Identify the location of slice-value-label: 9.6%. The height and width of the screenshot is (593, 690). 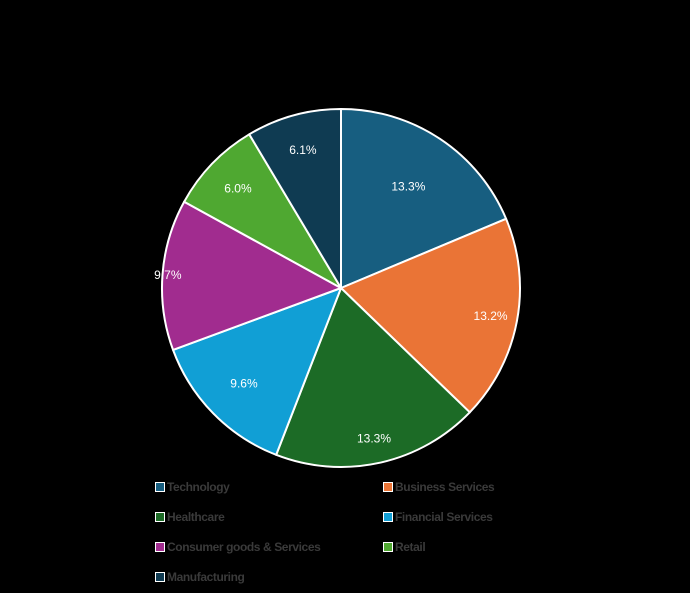
(244, 383).